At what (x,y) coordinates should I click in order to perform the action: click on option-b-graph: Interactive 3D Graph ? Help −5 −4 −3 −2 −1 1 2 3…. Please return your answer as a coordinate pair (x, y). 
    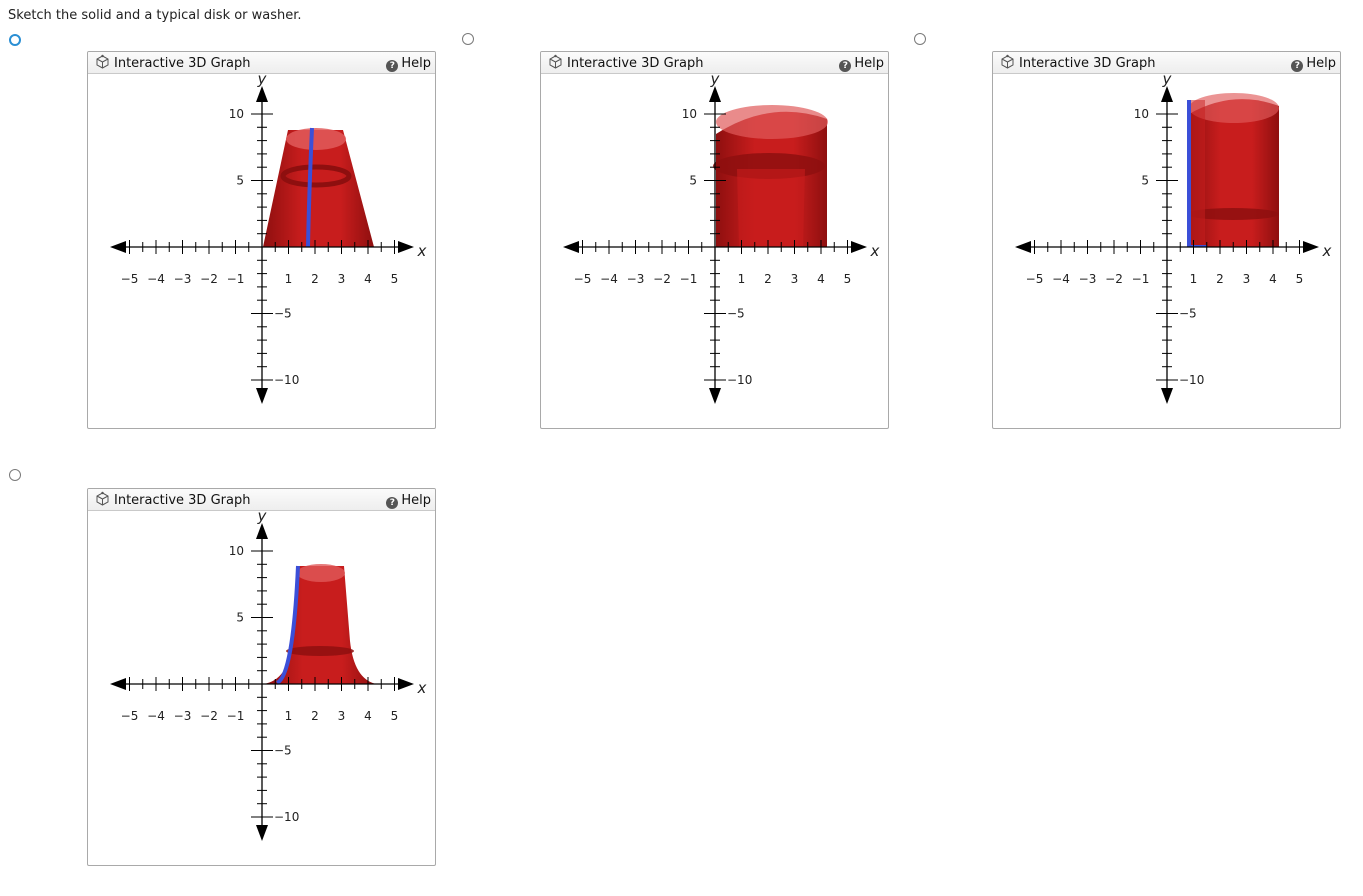
    Looking at the image, I should click on (714, 240).